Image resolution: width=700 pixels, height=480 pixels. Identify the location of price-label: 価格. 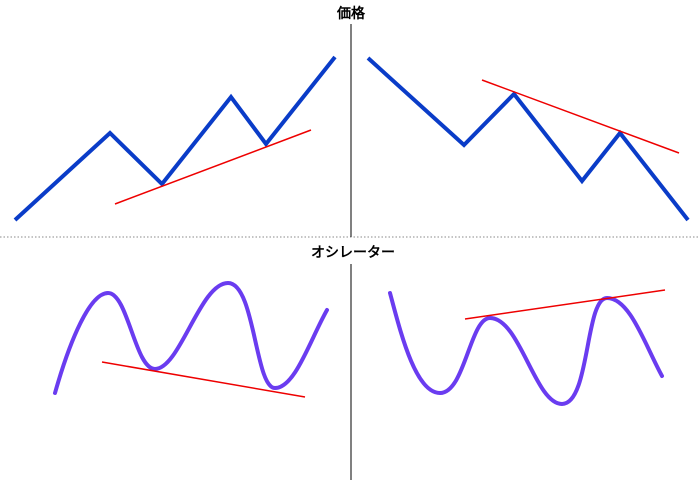
(351, 13).